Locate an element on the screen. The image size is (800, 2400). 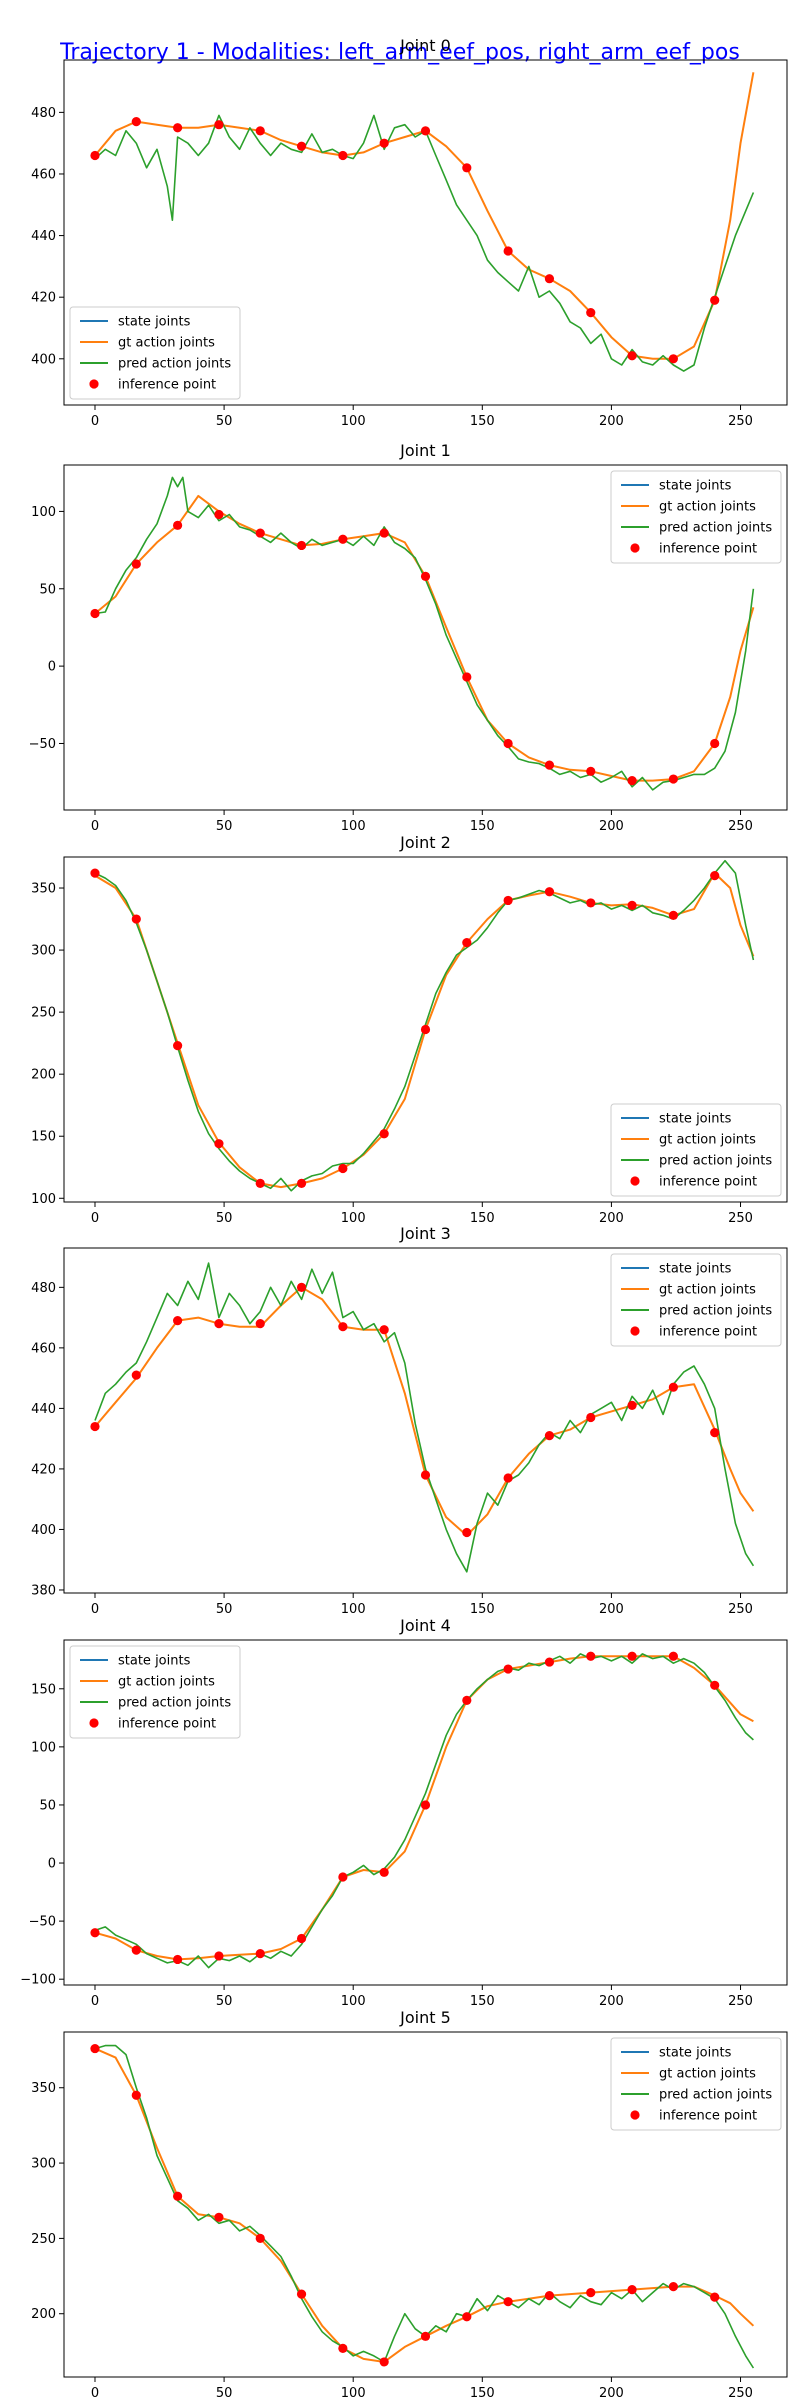
y-tick-label: 200 is located at coordinates (43, 1075).